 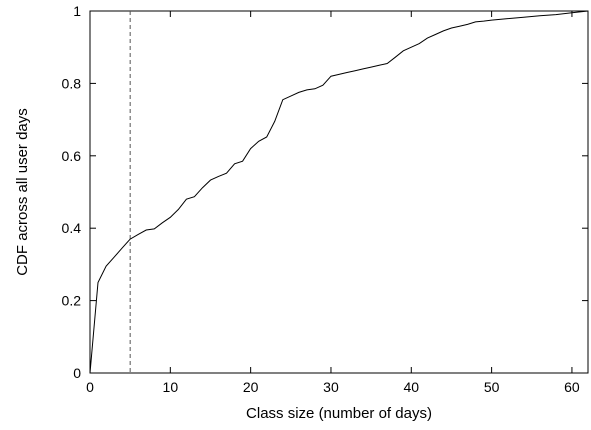 What do you see at coordinates (171, 387) in the screenshot?
I see `x-tick-label: 10` at bounding box center [171, 387].